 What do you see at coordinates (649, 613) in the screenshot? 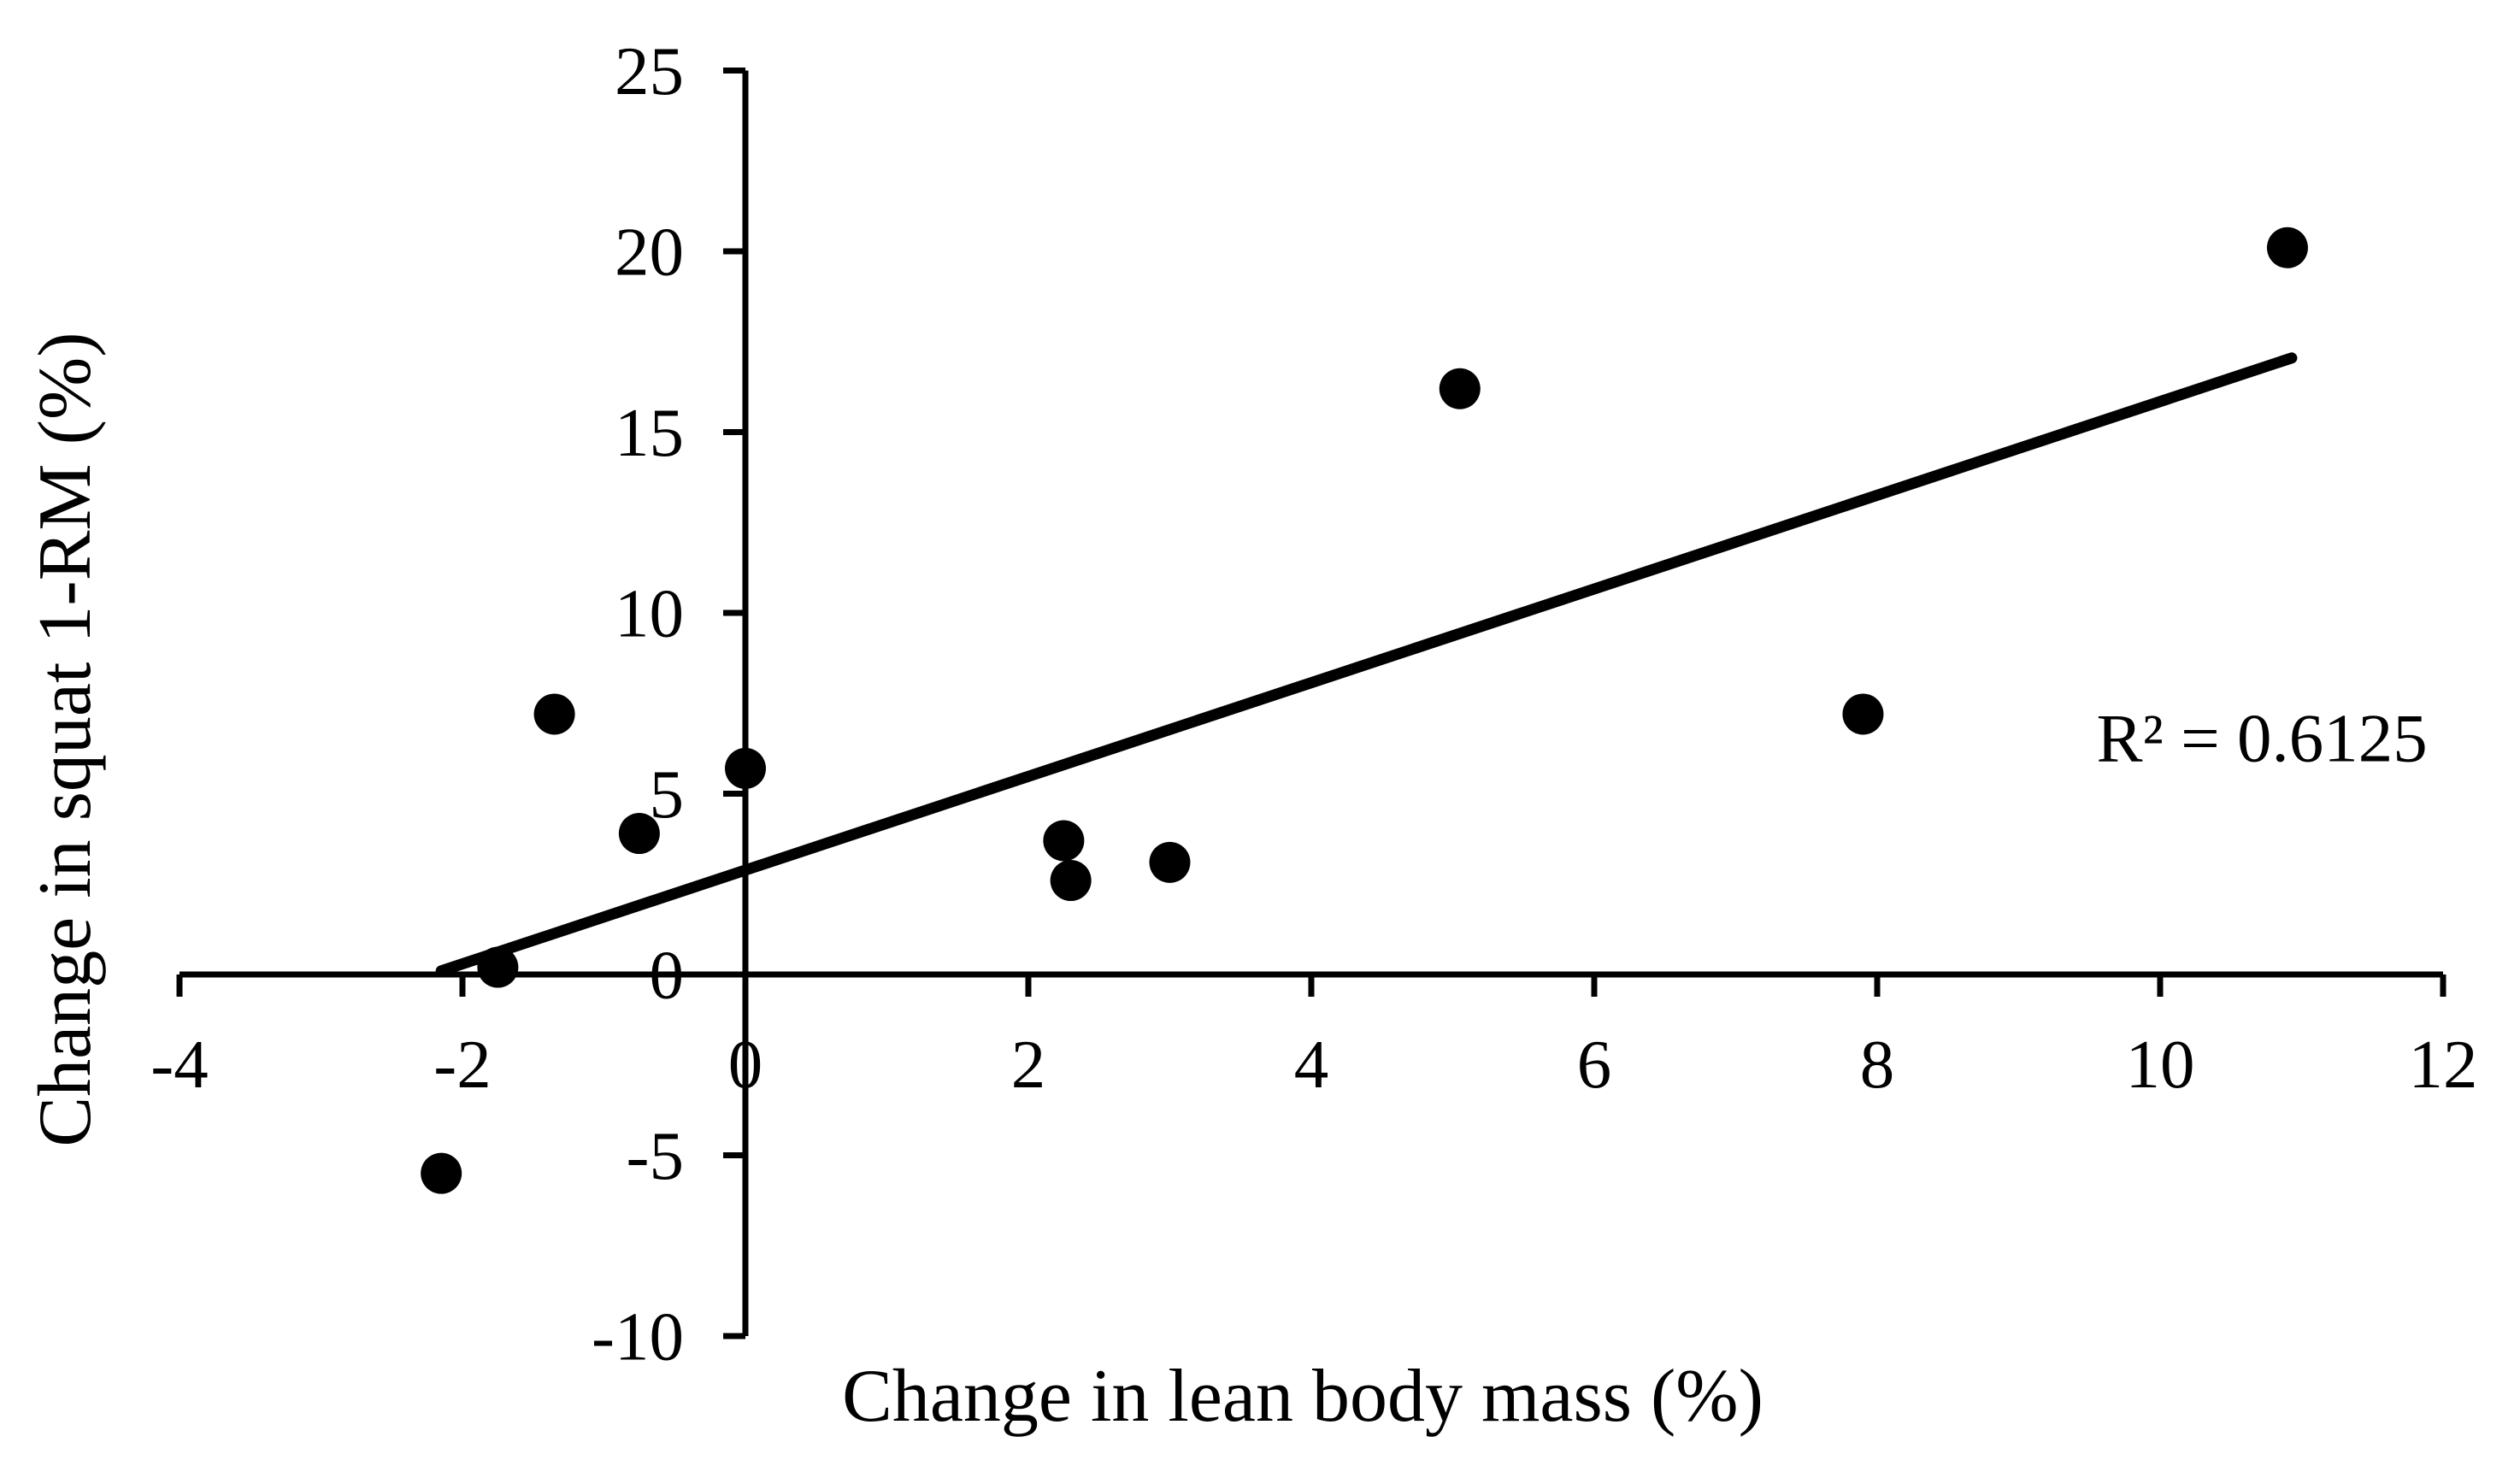
I see `y-tick-label: 10` at bounding box center [649, 613].